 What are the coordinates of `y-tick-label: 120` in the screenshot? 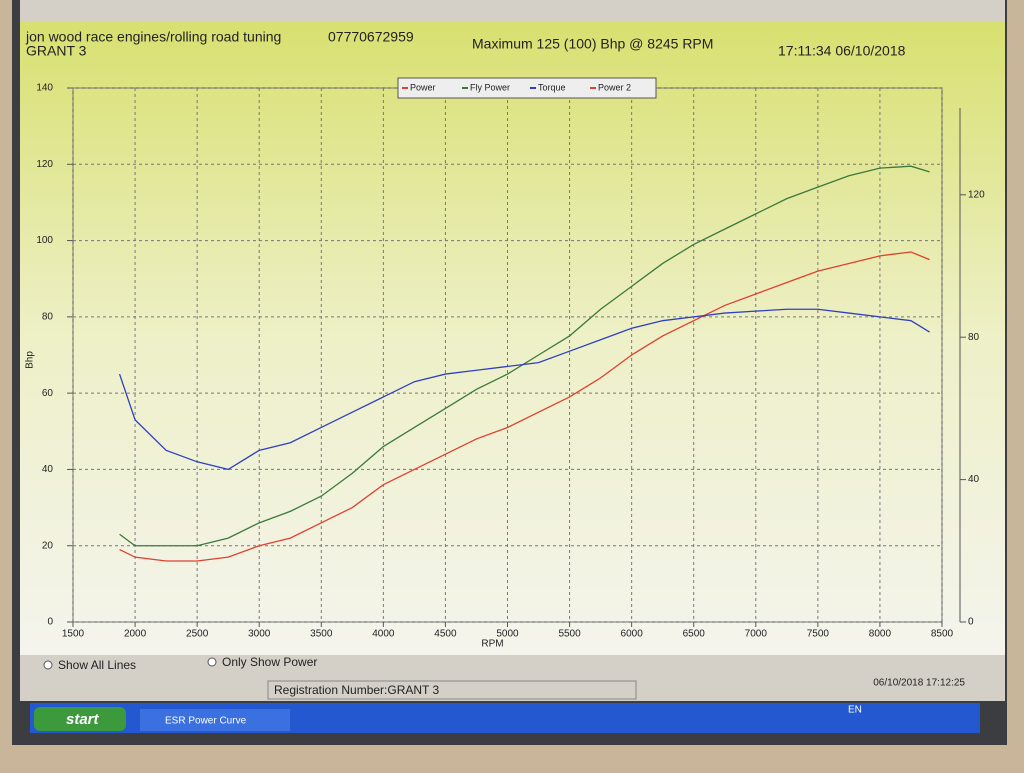 It's located at (44, 164).